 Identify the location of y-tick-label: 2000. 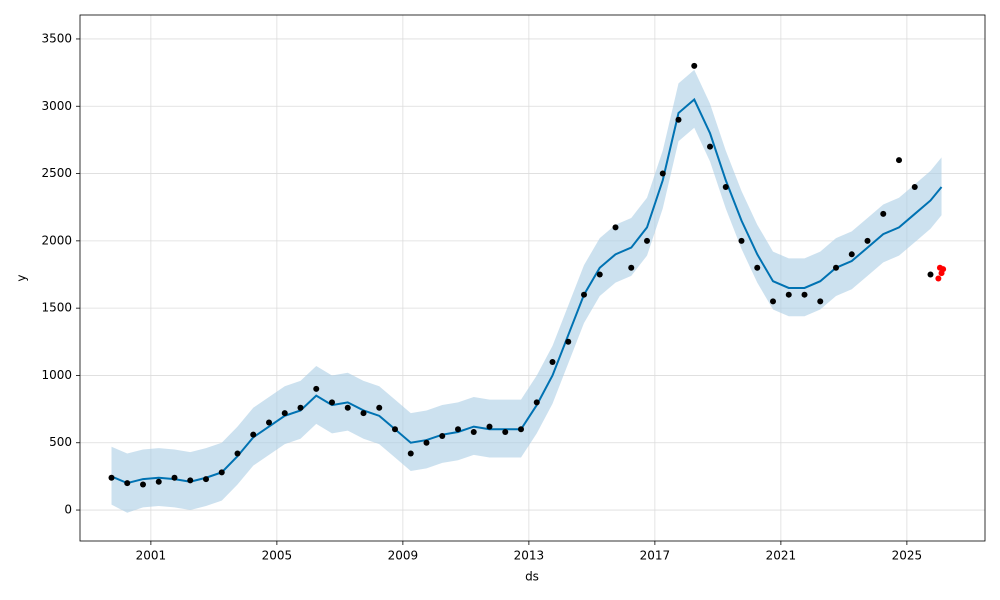
(56, 240).